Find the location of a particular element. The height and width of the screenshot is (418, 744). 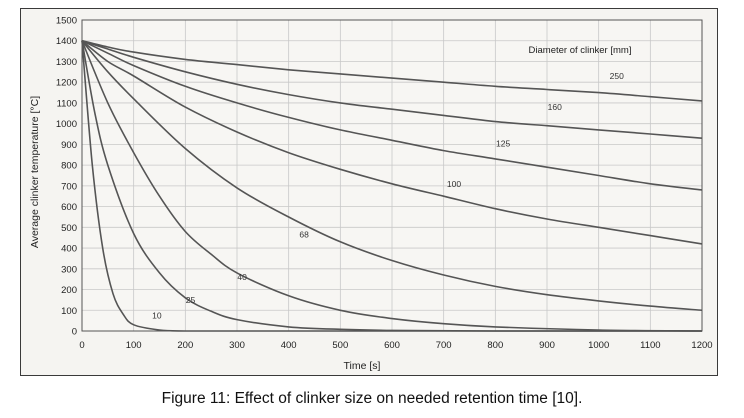

y-tick-label: 900 is located at coordinates (69, 145).